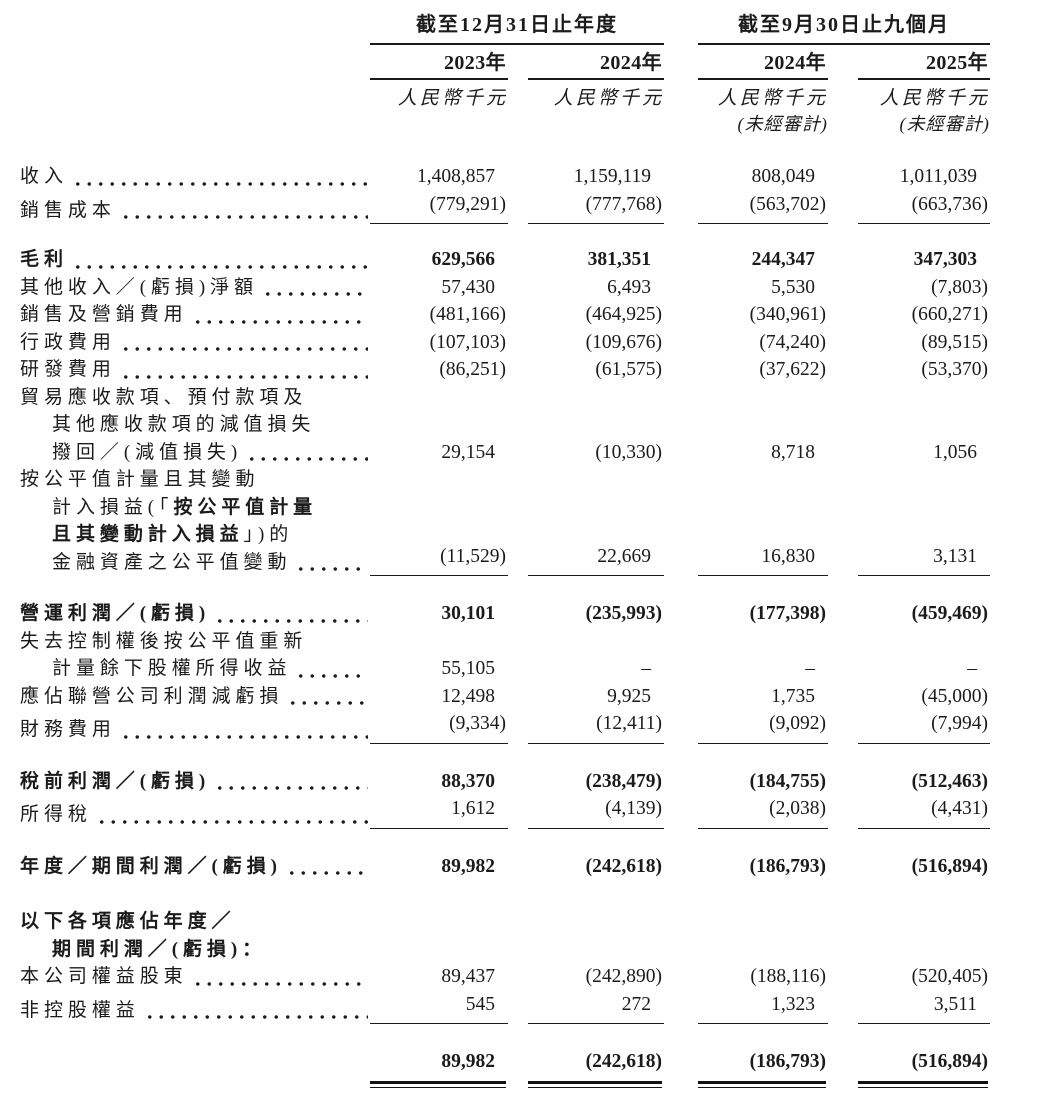 This screenshot has height=1102, width=1040. What do you see at coordinates (195, 211) in the screenshot?
I see `row-label-cost-of-sales: 銷售成本` at bounding box center [195, 211].